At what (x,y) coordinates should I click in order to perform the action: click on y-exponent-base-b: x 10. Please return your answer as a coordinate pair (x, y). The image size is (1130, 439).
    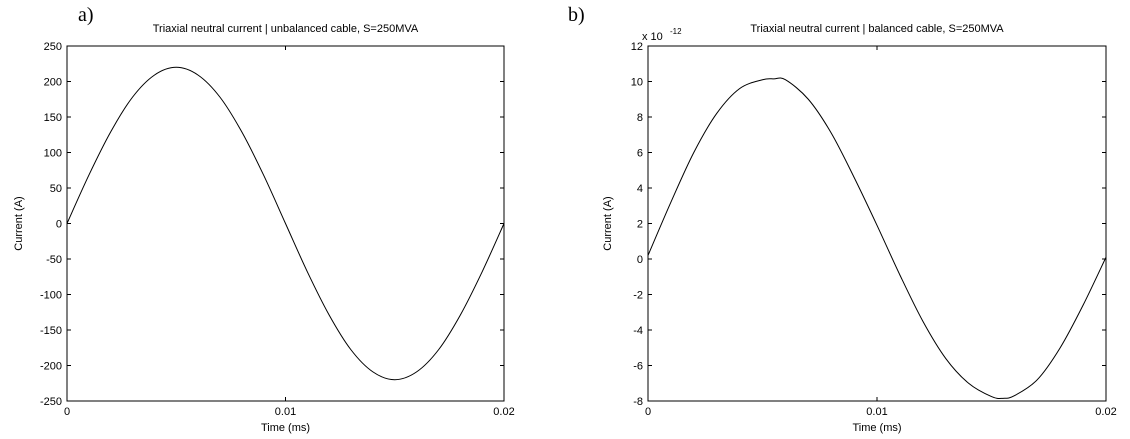
    Looking at the image, I should click on (652, 37).